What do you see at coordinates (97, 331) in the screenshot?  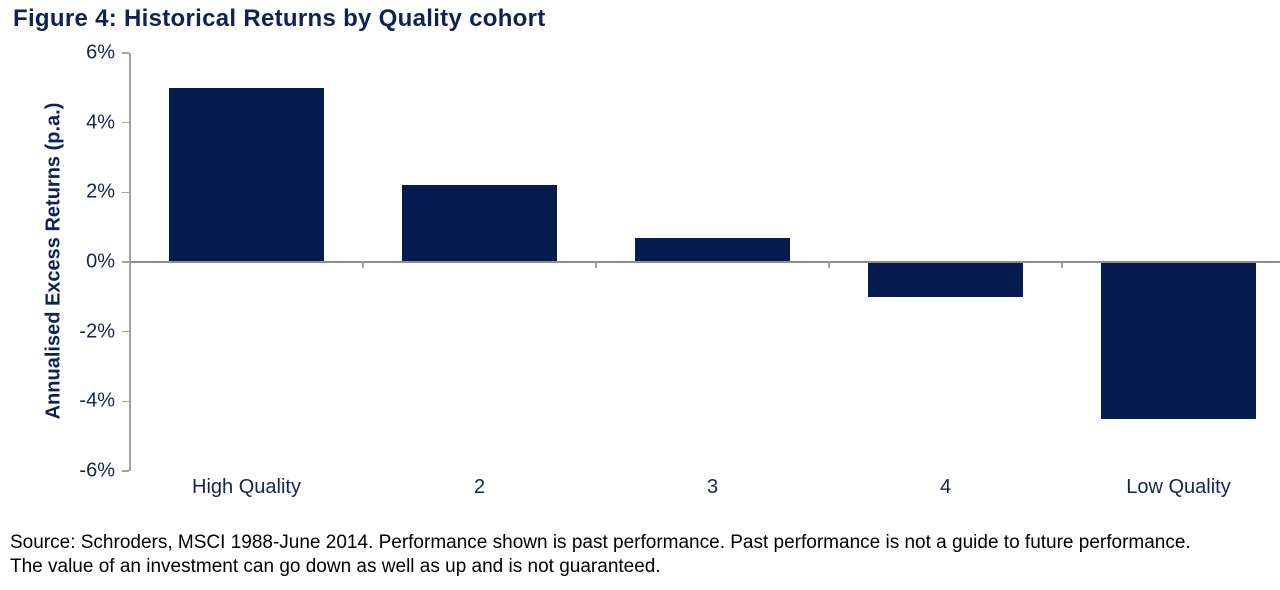 I see `y-tick-label: -2%` at bounding box center [97, 331].